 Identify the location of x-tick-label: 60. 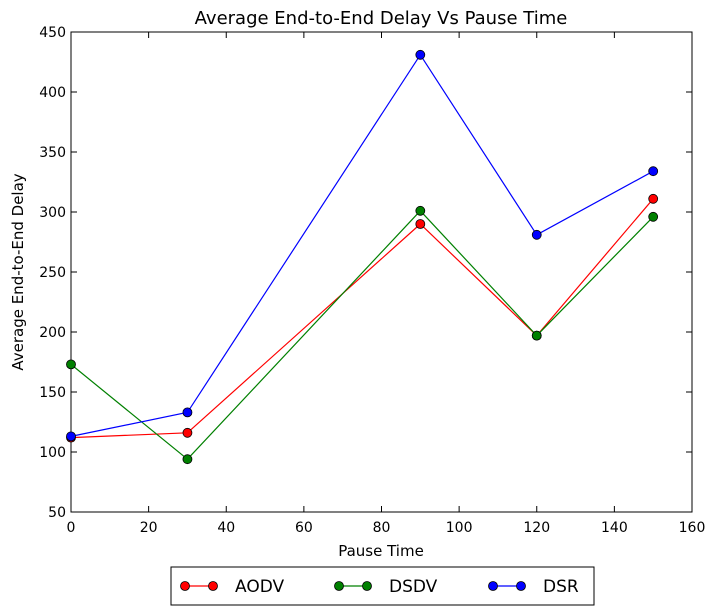
(304, 528).